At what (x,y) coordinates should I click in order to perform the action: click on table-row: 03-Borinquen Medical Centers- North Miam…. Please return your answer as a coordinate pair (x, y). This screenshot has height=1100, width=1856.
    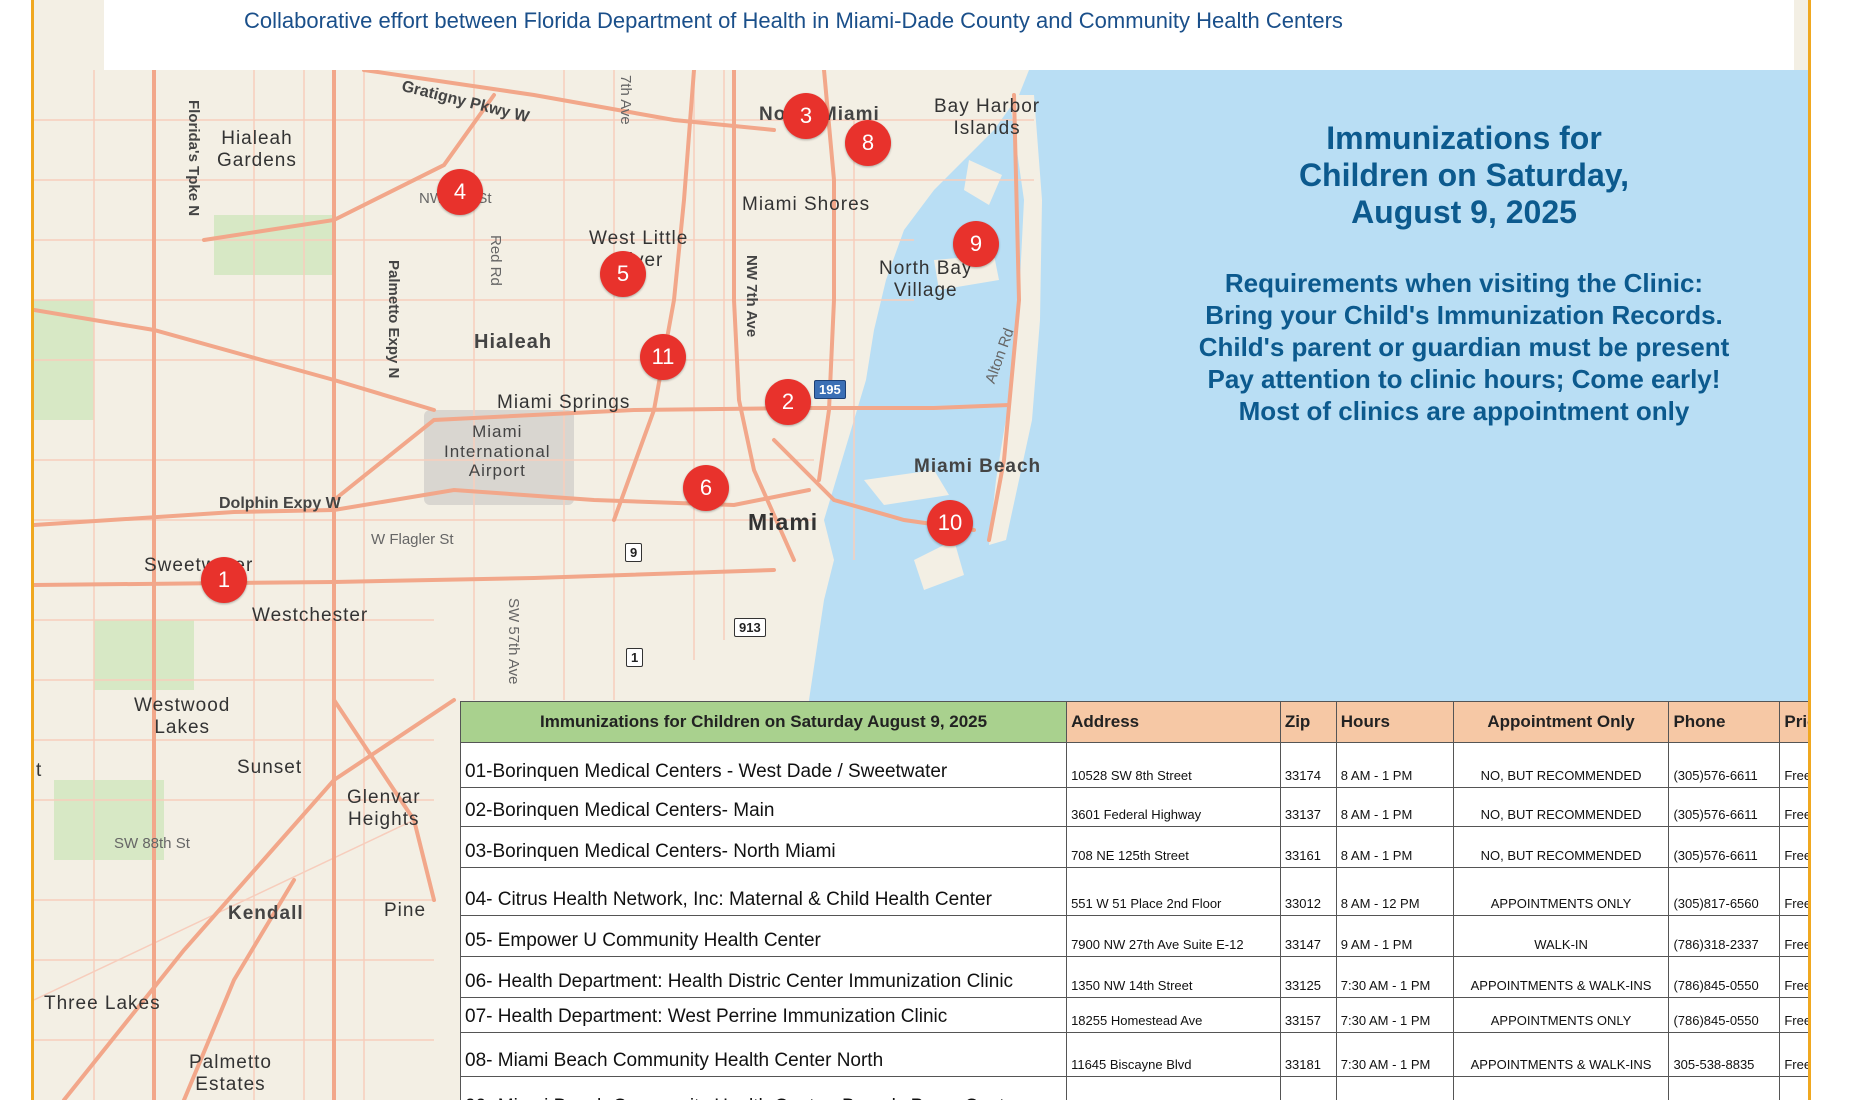
    Looking at the image, I should click on (1133, 847).